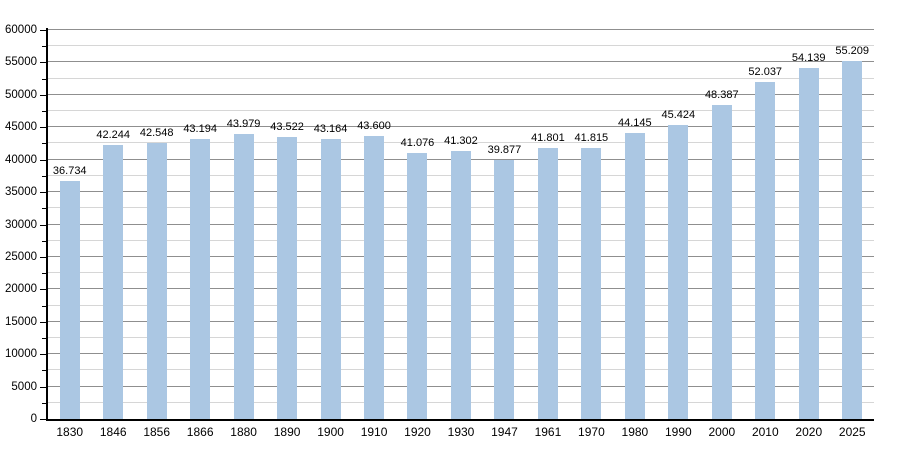  What do you see at coordinates (504, 150) in the screenshot?
I see `bar-value-label-1947: 39.877` at bounding box center [504, 150].